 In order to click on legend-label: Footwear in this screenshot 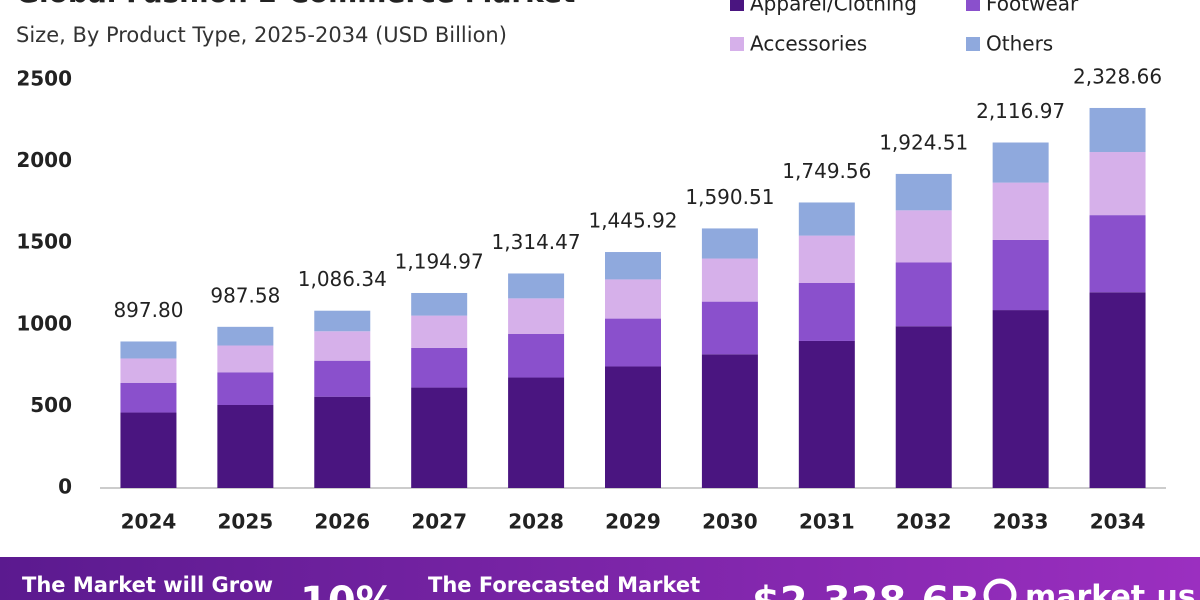, I will do `click(1032, 8)`.